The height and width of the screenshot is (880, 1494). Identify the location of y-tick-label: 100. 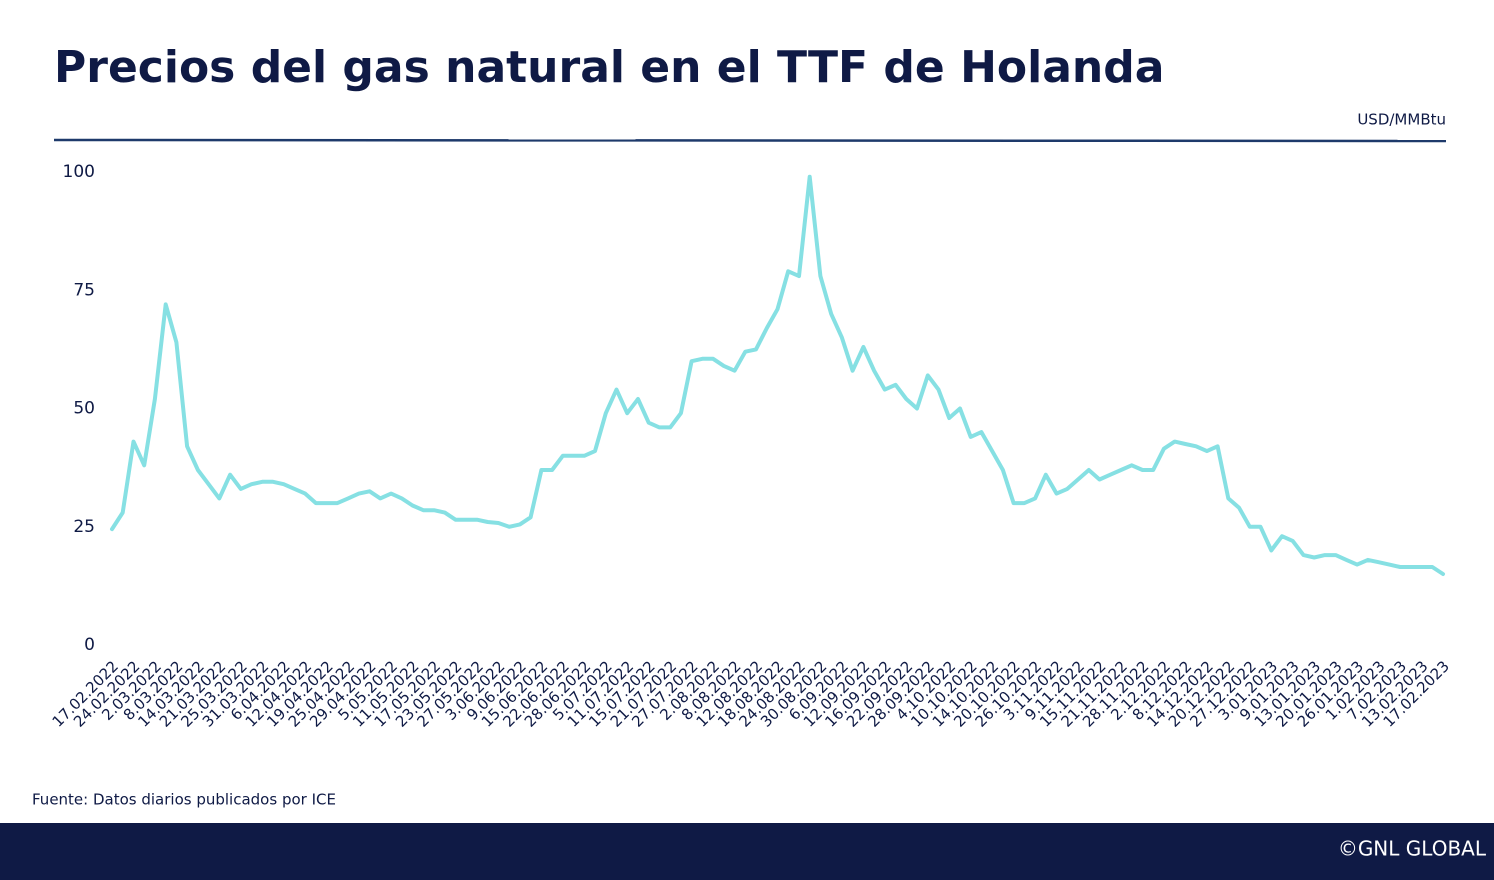
(79, 172).